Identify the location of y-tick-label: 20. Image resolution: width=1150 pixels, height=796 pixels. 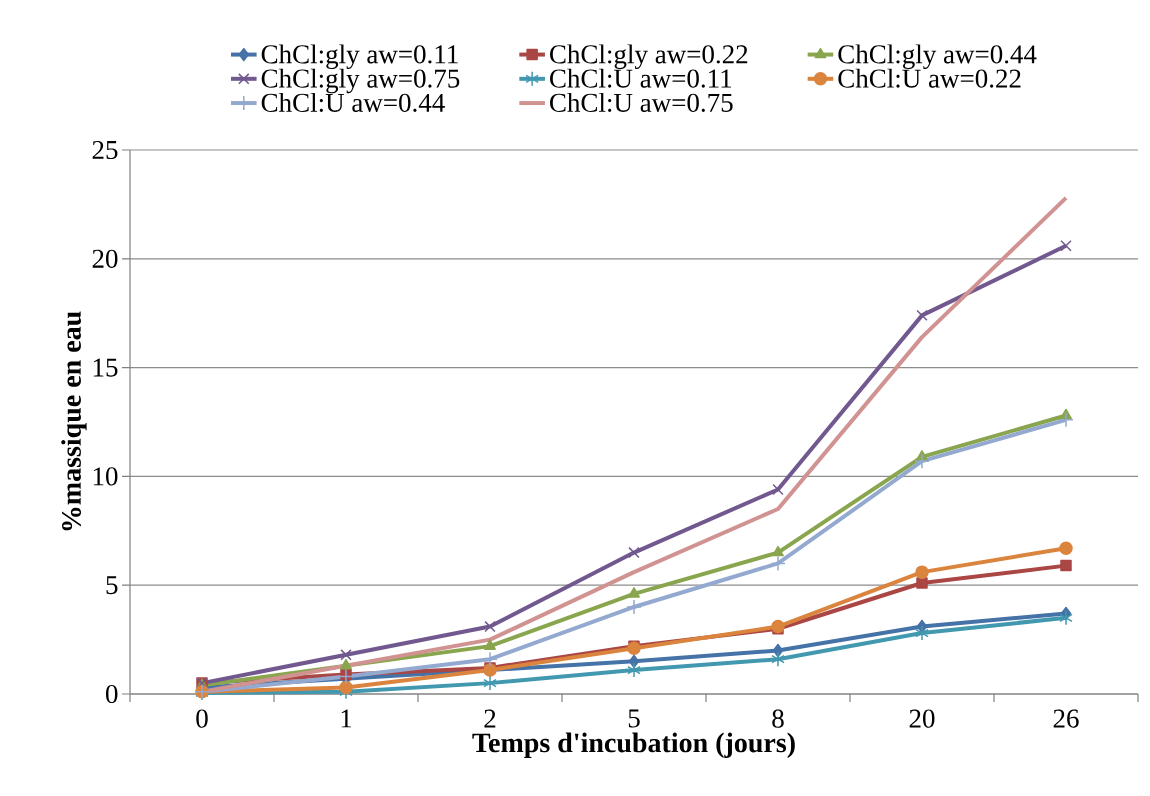
(105, 258).